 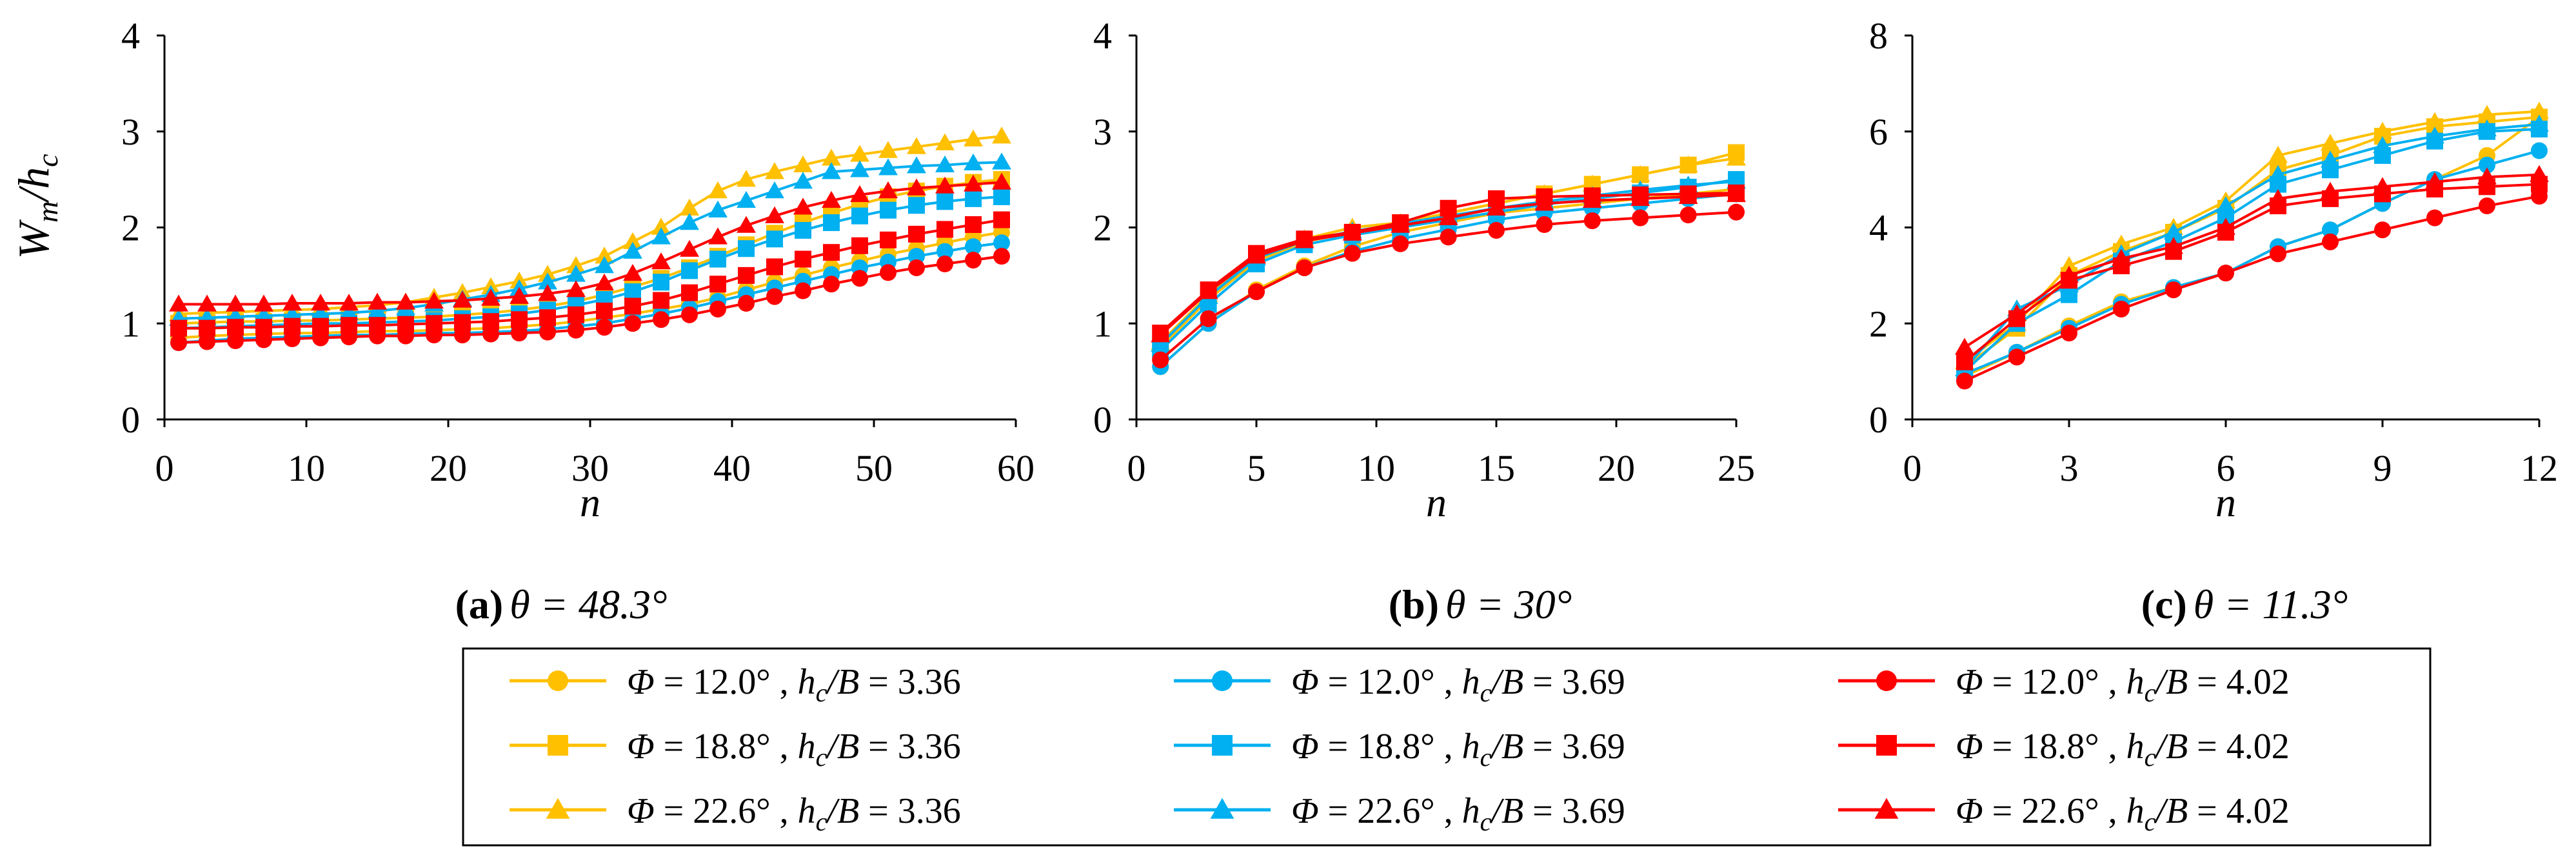 I want to click on legend-label: Φ = 18.8°, hc/B = 3.36, so click(x=794, y=749).